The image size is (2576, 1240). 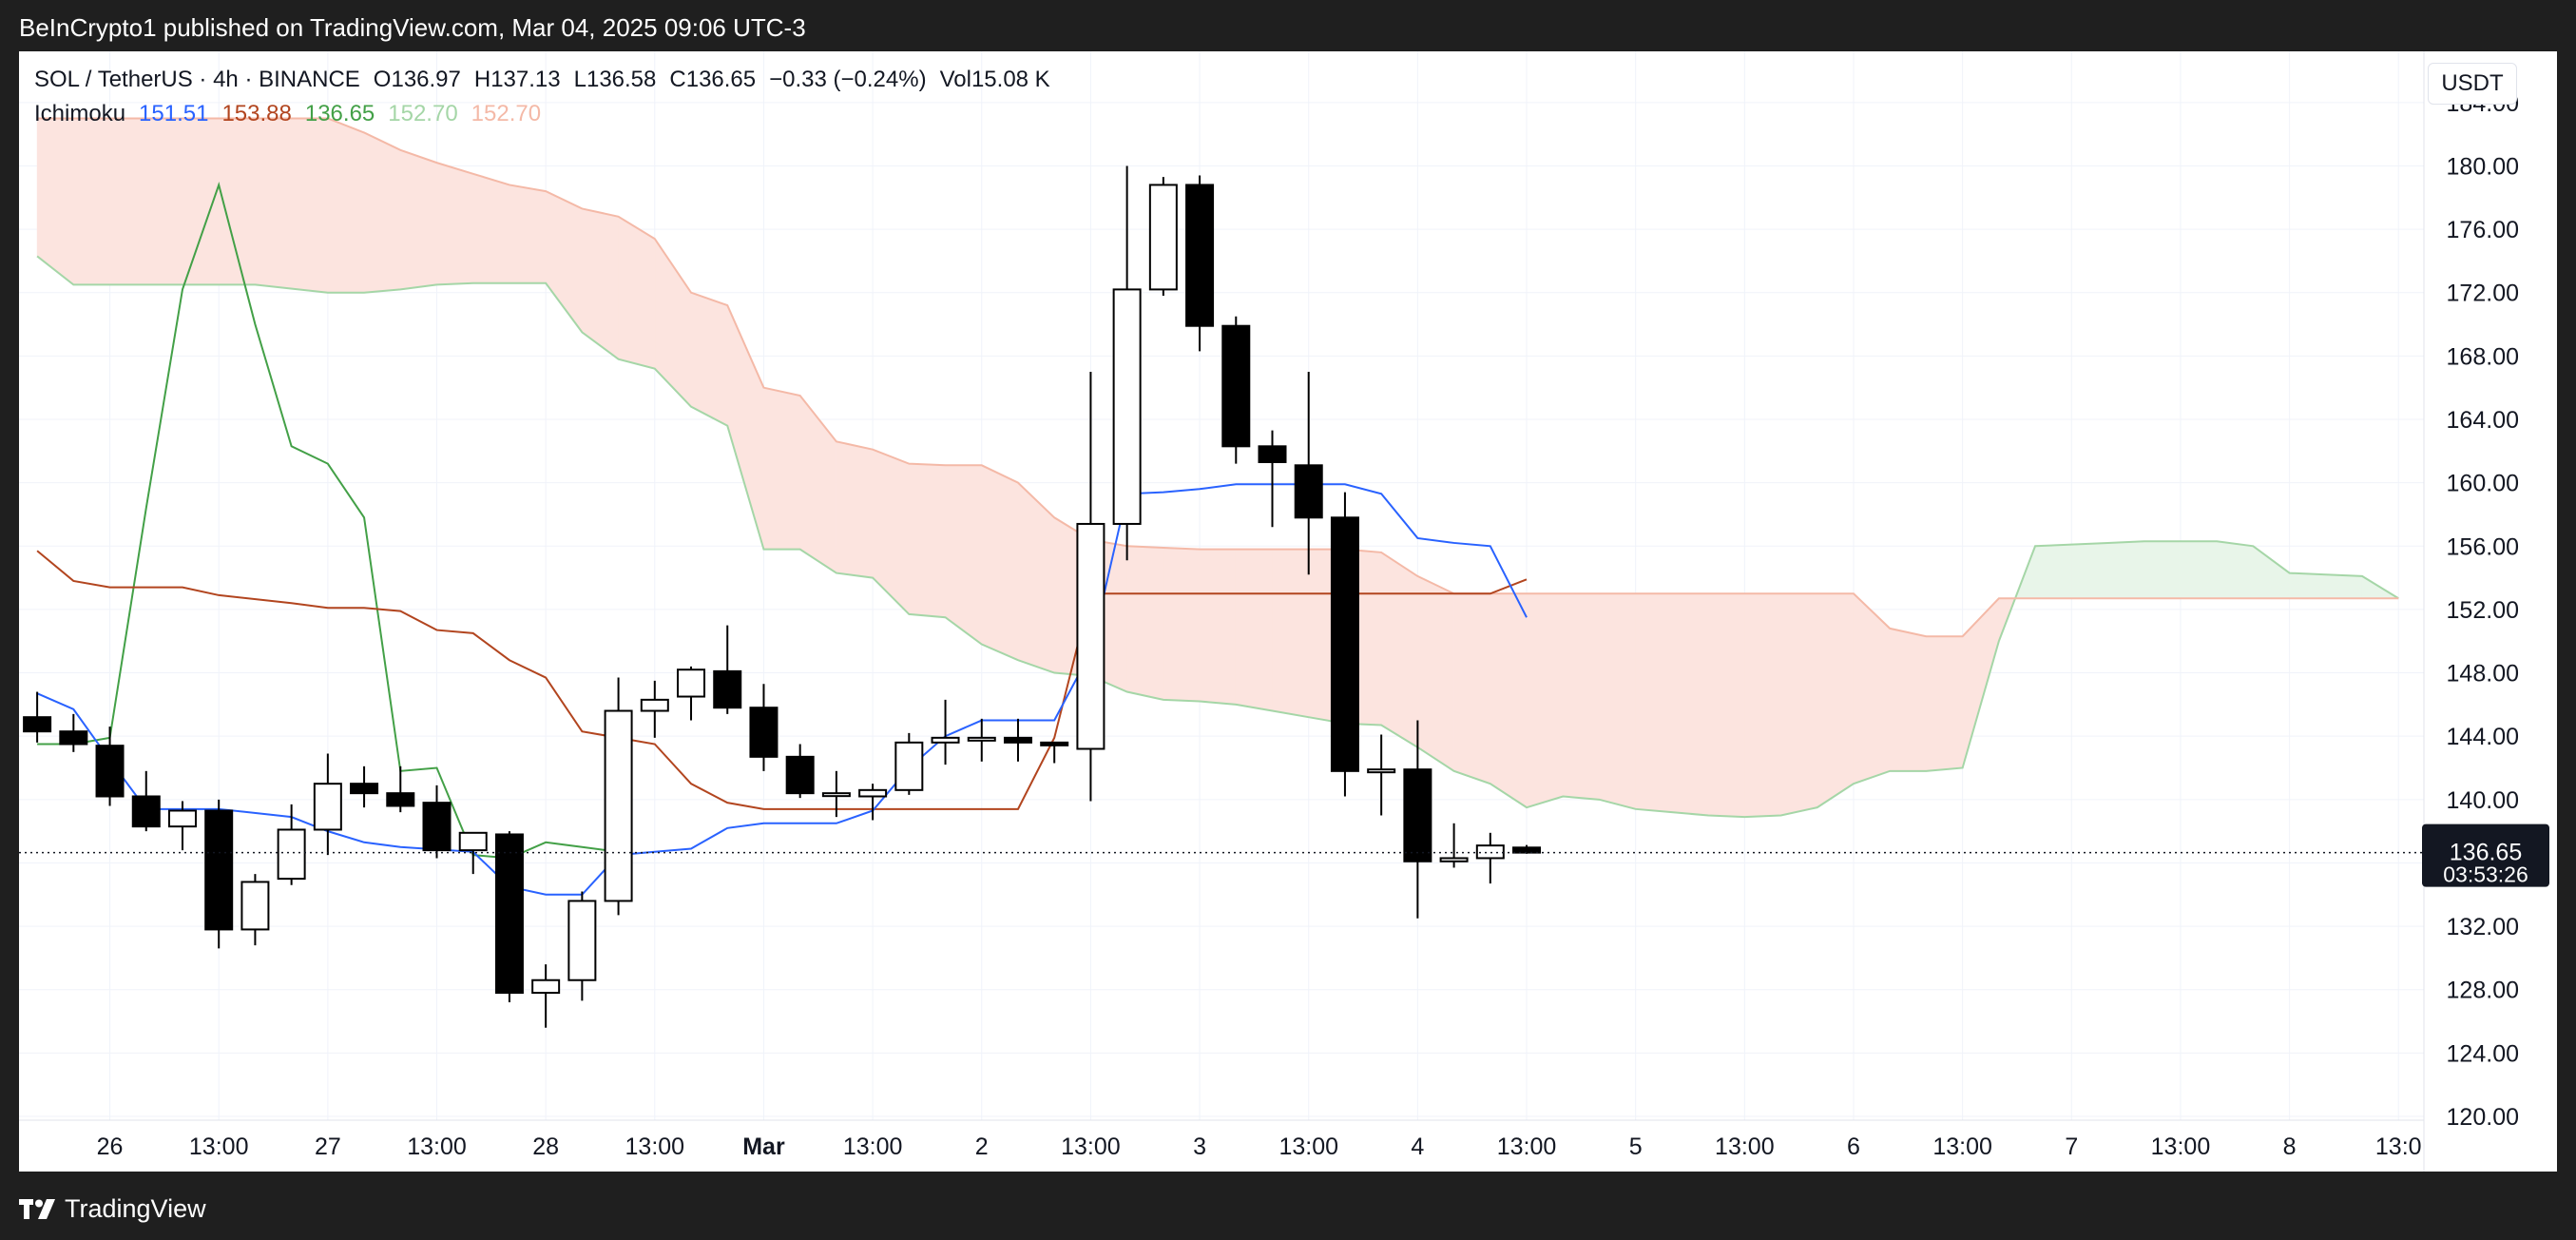 What do you see at coordinates (2472, 84) in the screenshot?
I see `currency-button: USDT` at bounding box center [2472, 84].